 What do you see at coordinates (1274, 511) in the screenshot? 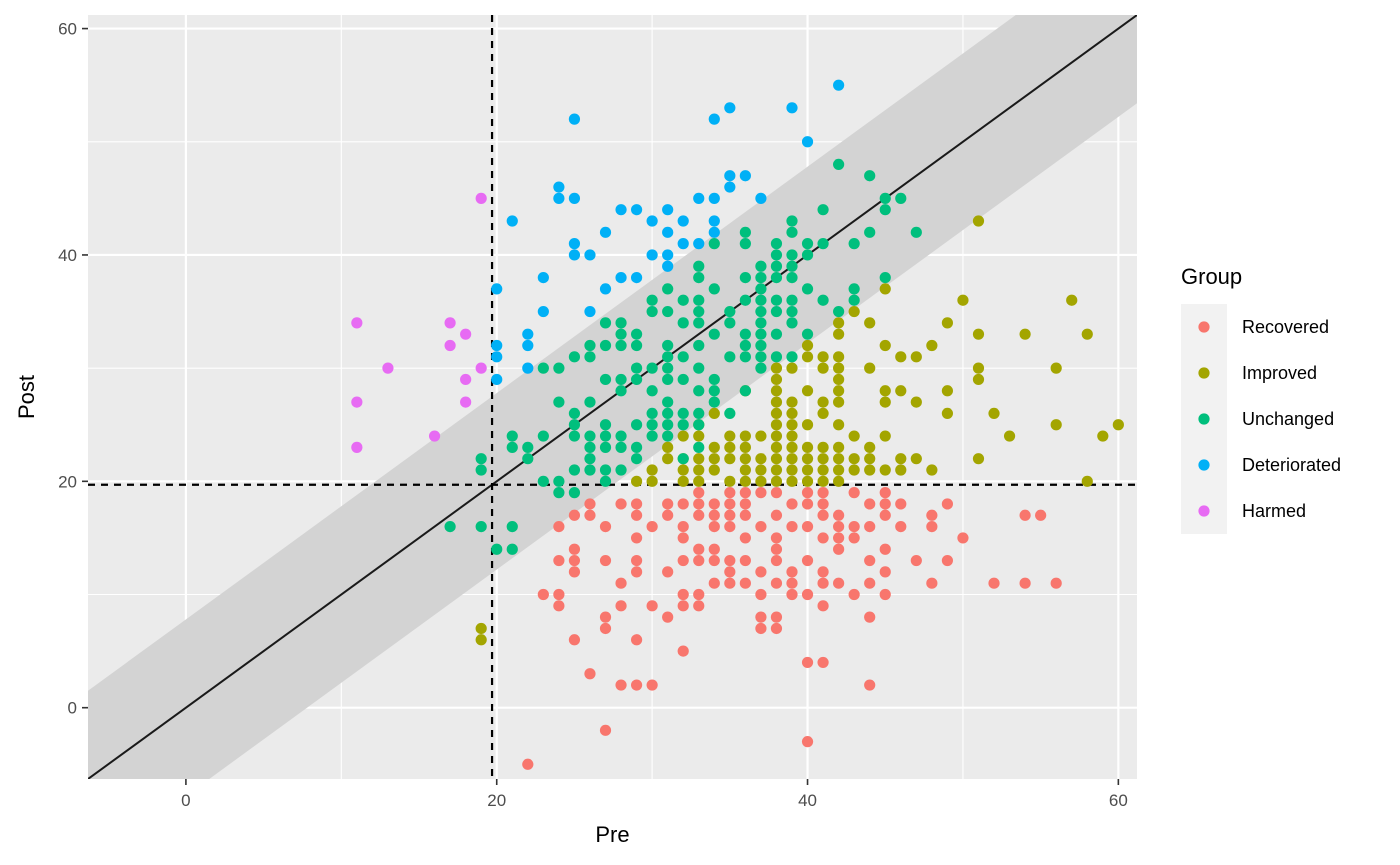
I see `legend-label-harmed: Harmed` at bounding box center [1274, 511].